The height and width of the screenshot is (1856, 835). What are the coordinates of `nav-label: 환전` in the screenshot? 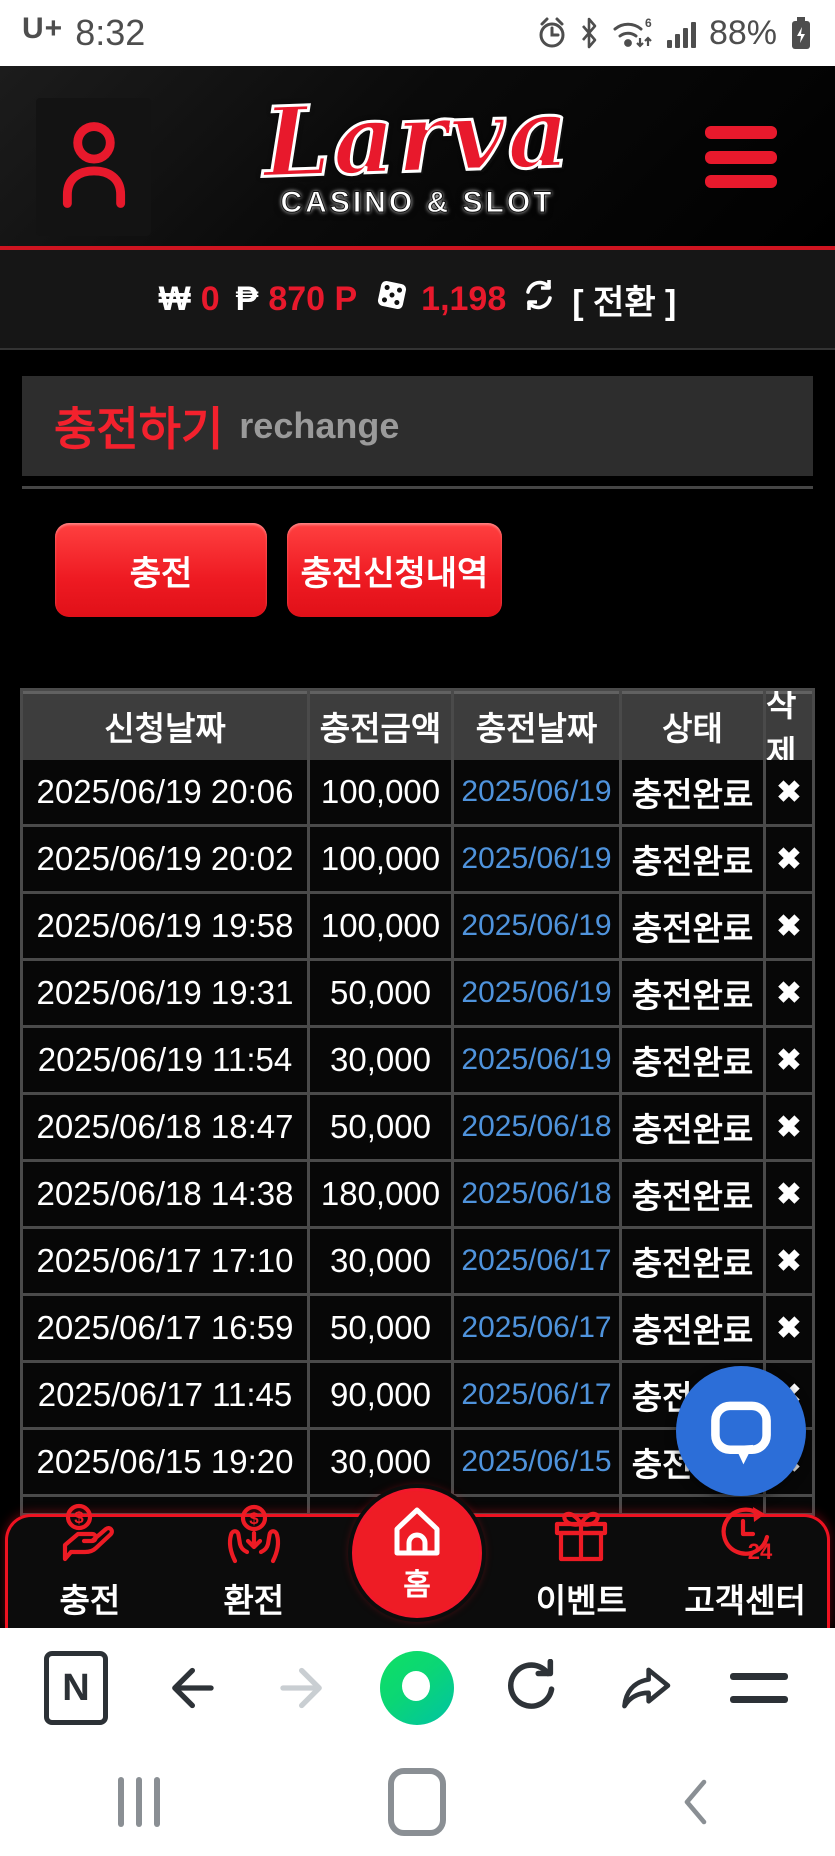 It's located at (254, 1600).